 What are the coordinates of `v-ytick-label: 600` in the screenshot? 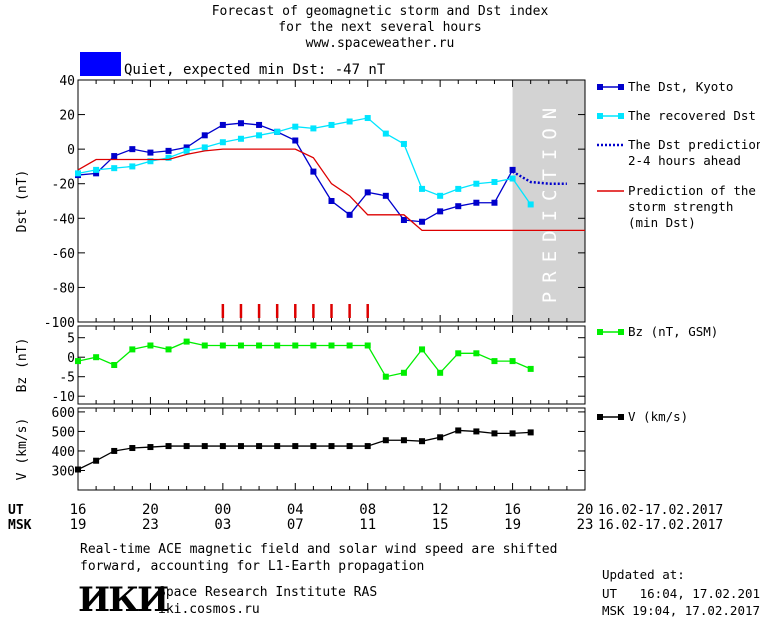 It's located at (63, 413).